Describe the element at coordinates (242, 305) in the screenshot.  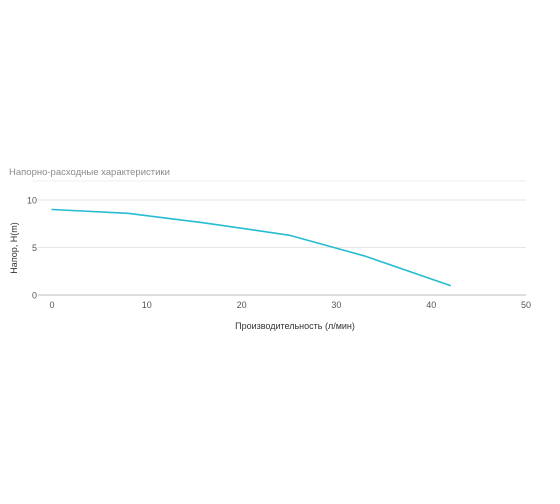
I see `x-tick-label: 20` at that location.